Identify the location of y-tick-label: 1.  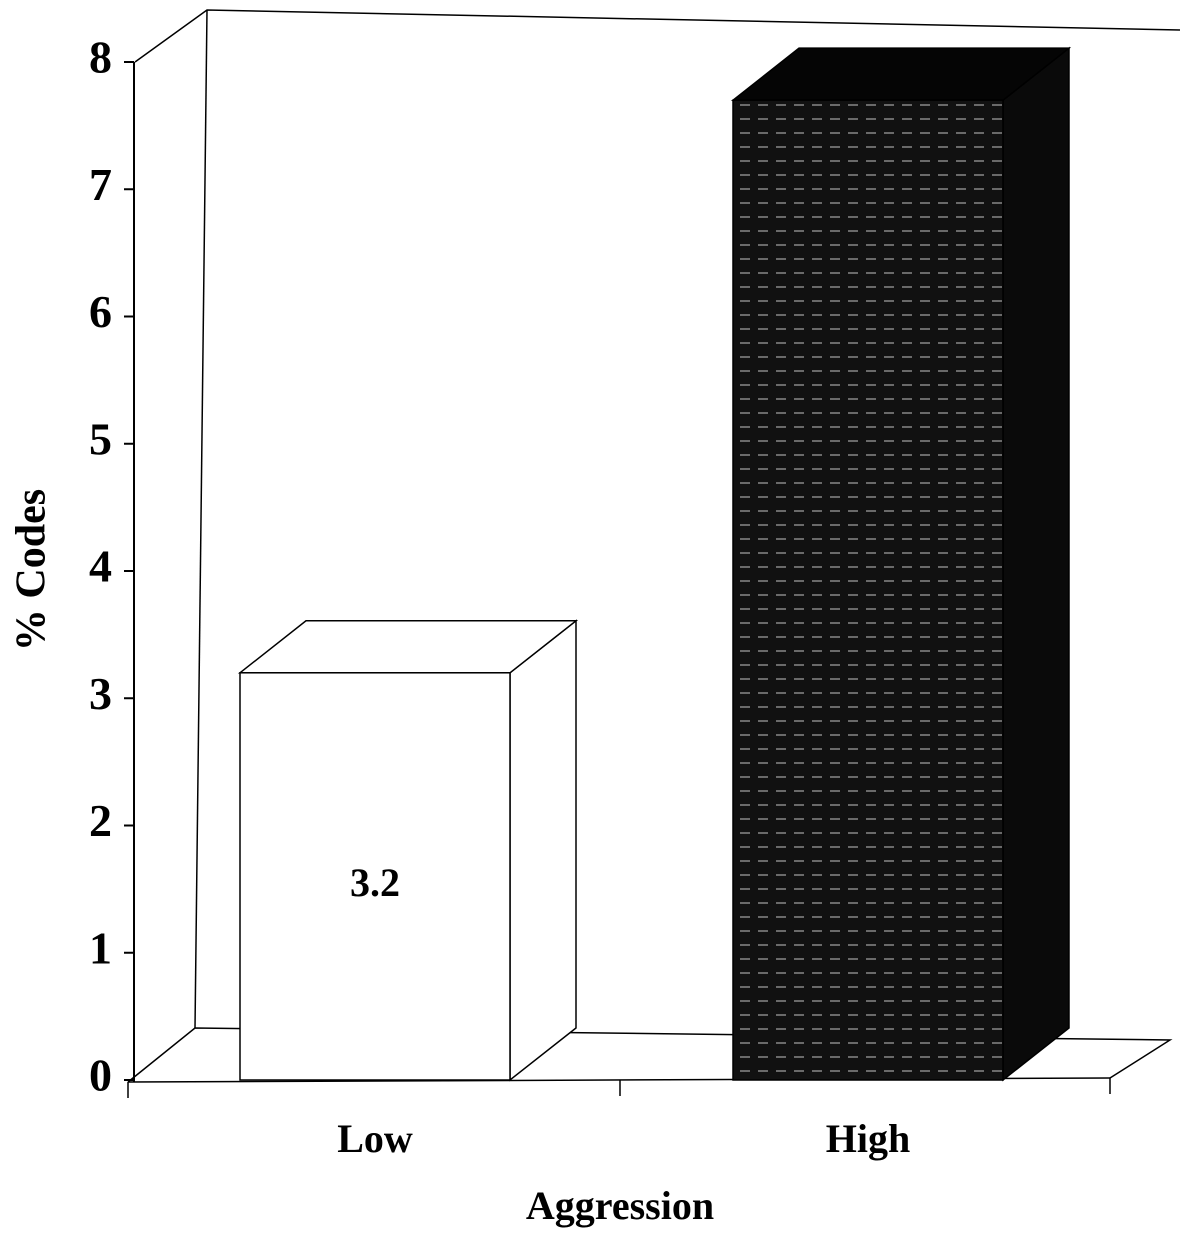
(100, 947).